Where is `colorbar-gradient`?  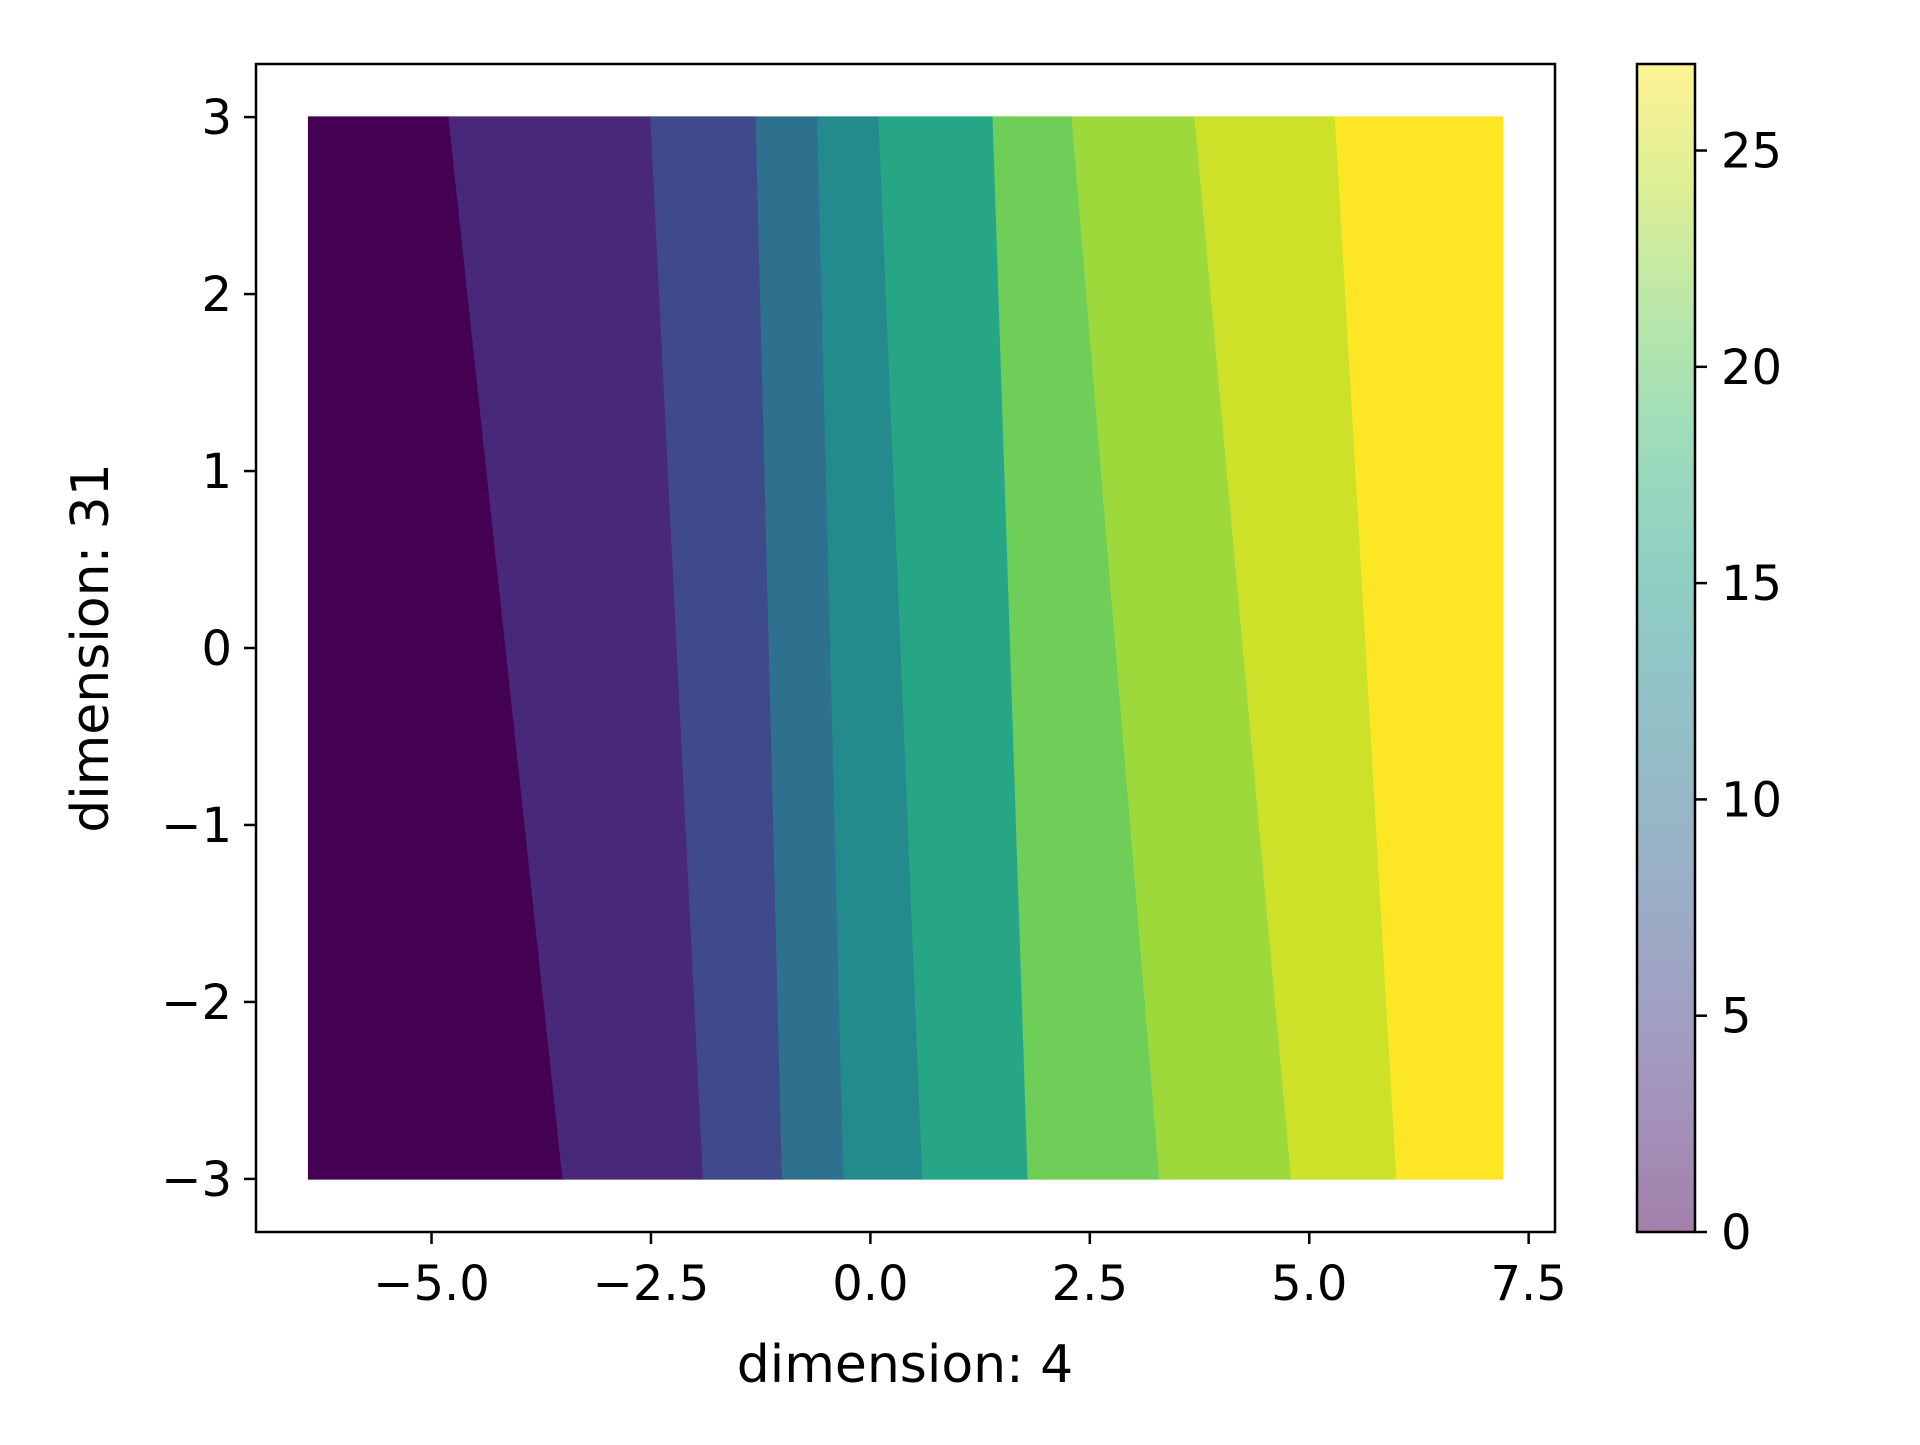
colorbar-gradient is located at coordinates (1666, 648).